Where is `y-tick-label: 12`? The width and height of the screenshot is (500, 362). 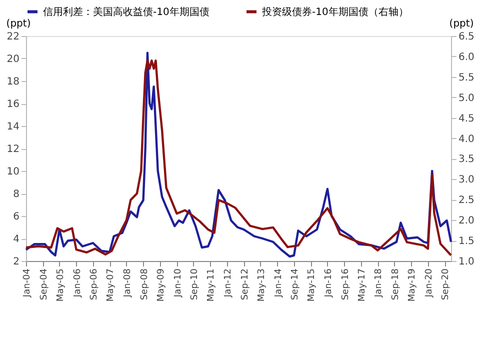
y-tick-label: 12 is located at coordinates (13, 149).